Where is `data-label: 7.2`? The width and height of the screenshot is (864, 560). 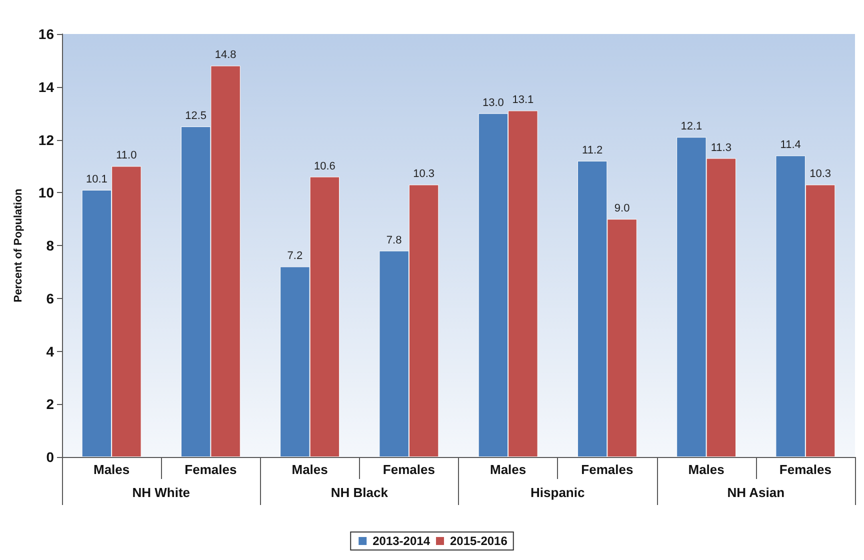
data-label: 7.2 is located at coordinates (295, 256).